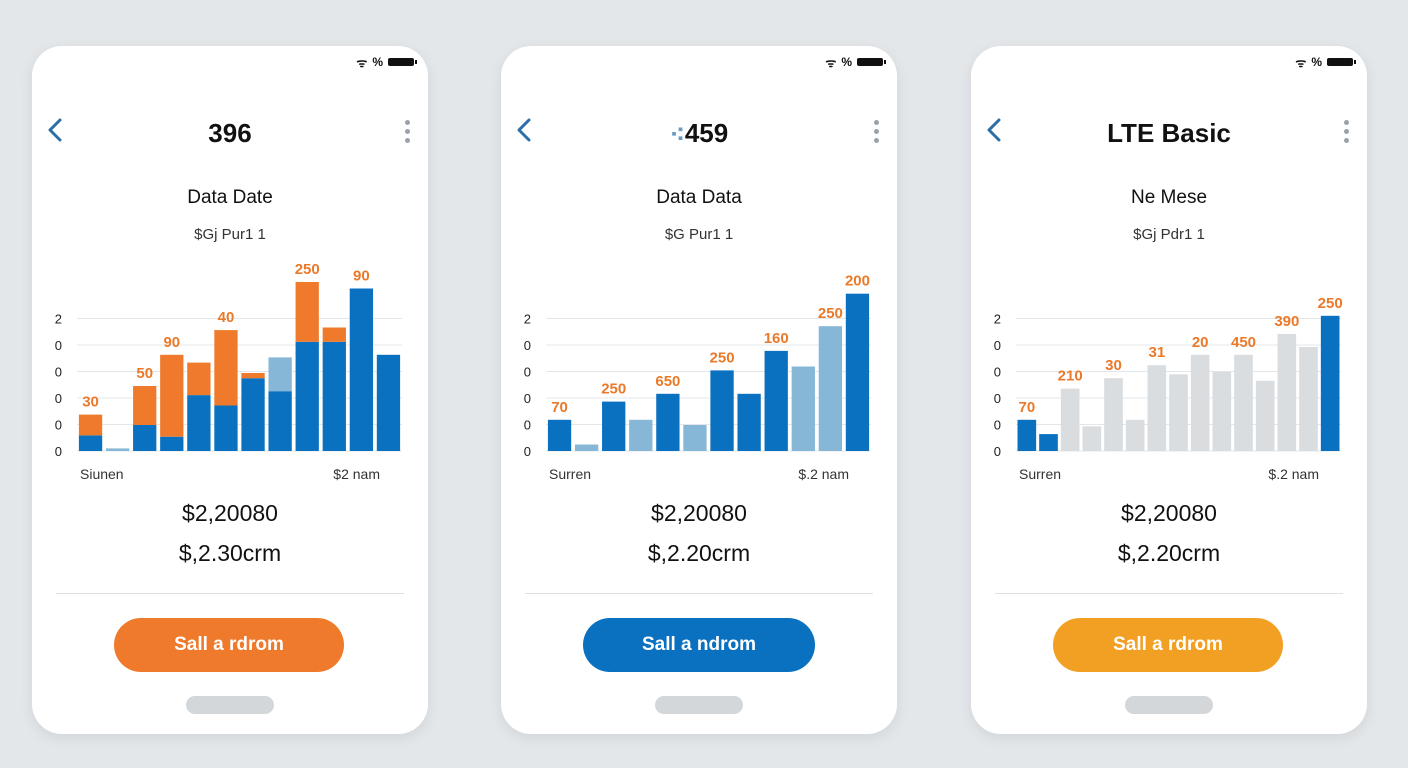  I want to click on data-label: 20, so click(1200, 342).